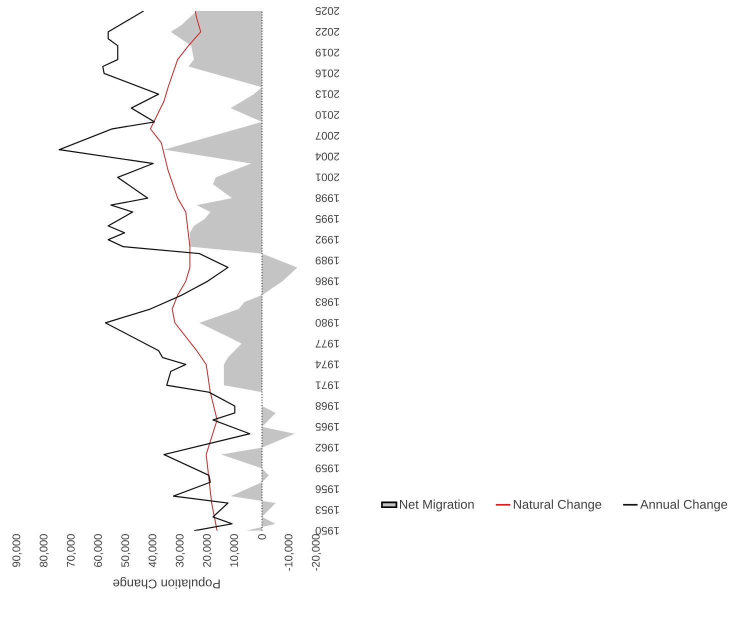  What do you see at coordinates (327, 282) in the screenshot?
I see `y-tick-label: 1986` at bounding box center [327, 282].